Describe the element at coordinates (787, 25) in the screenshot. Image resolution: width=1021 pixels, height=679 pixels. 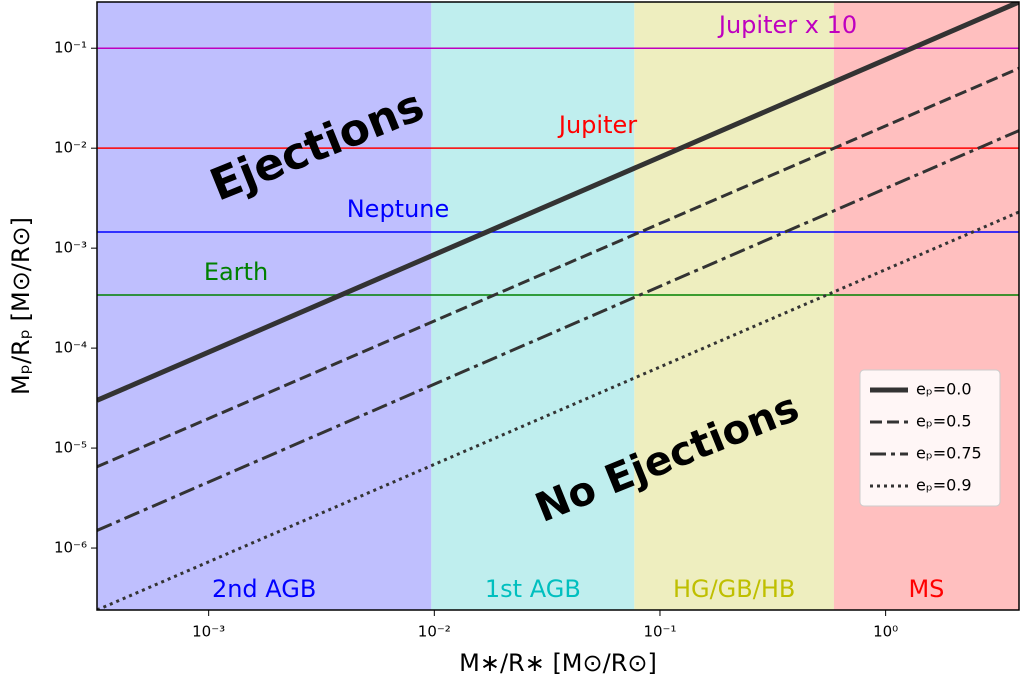
I see `reference-label: Jupiter x 10` at that location.